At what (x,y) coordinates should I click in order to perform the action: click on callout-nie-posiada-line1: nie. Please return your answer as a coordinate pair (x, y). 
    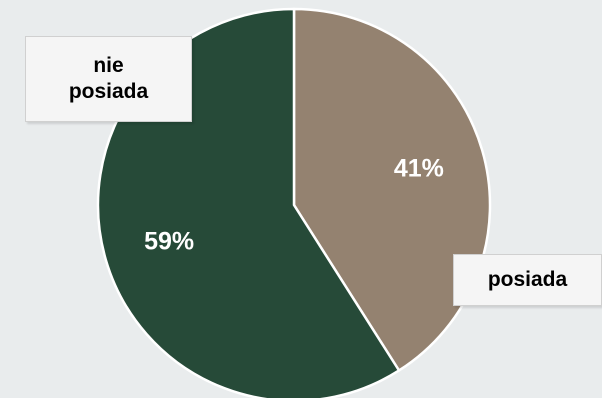
    Looking at the image, I should click on (108, 65).